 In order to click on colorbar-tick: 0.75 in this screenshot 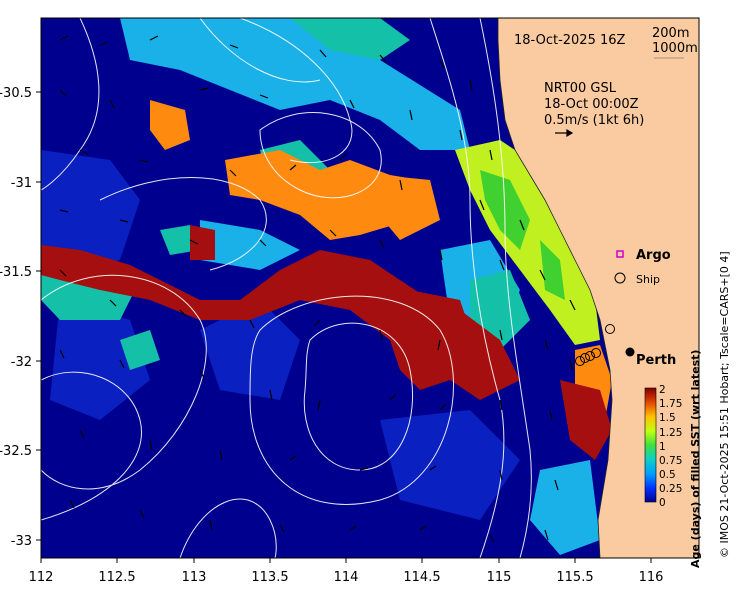, I will do `click(670, 461)`.